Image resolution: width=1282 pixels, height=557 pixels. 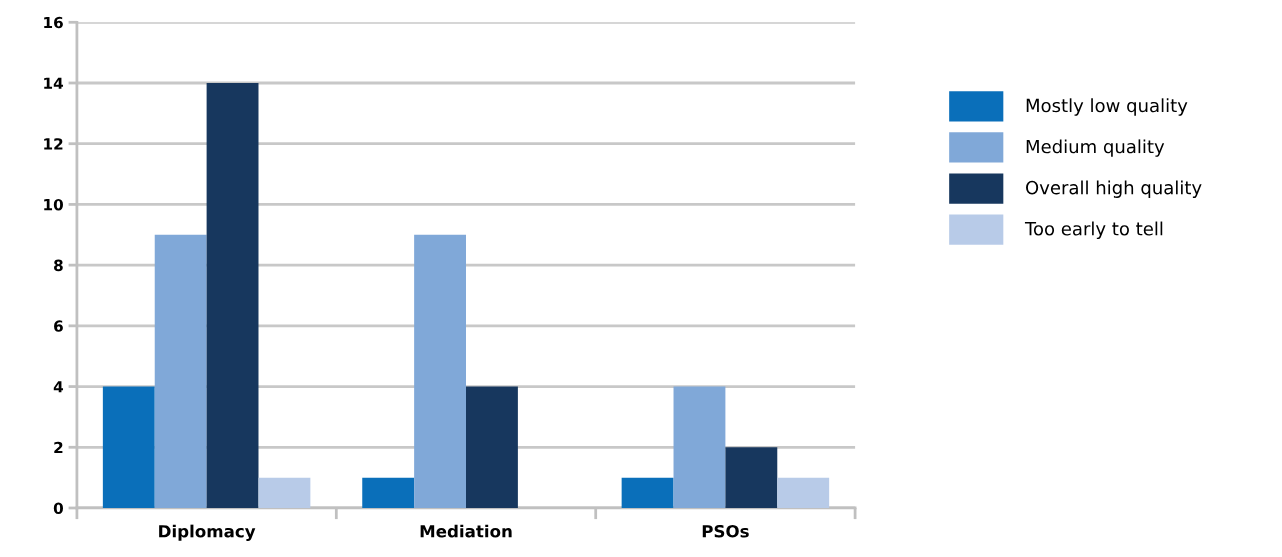 I want to click on y-tick-label: 10, so click(x=53, y=204).